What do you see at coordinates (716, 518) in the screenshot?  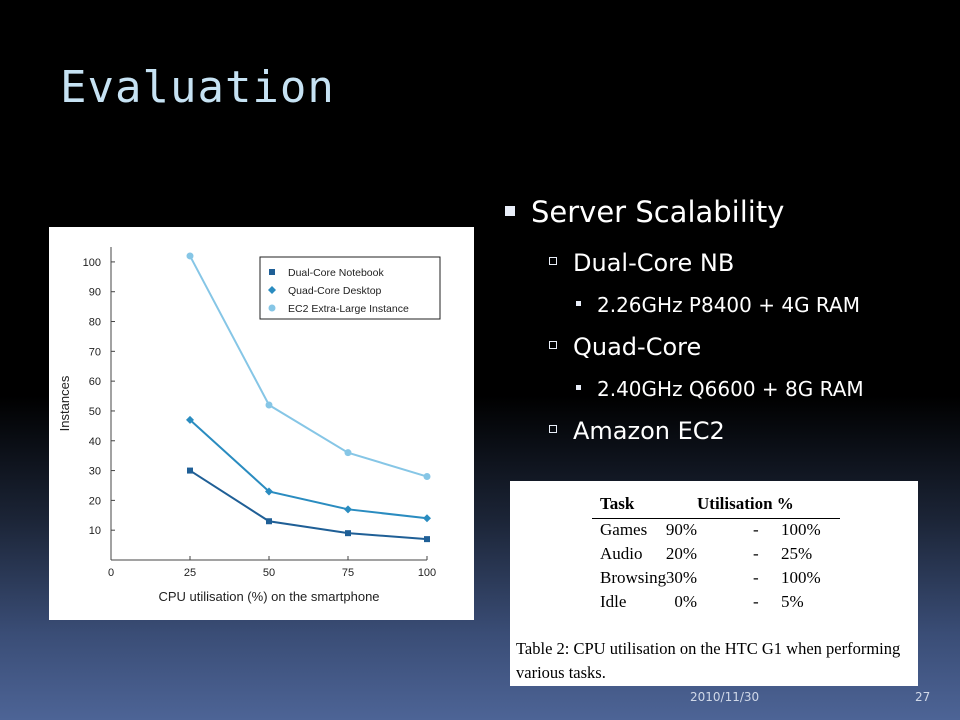 I see `table-rule` at bounding box center [716, 518].